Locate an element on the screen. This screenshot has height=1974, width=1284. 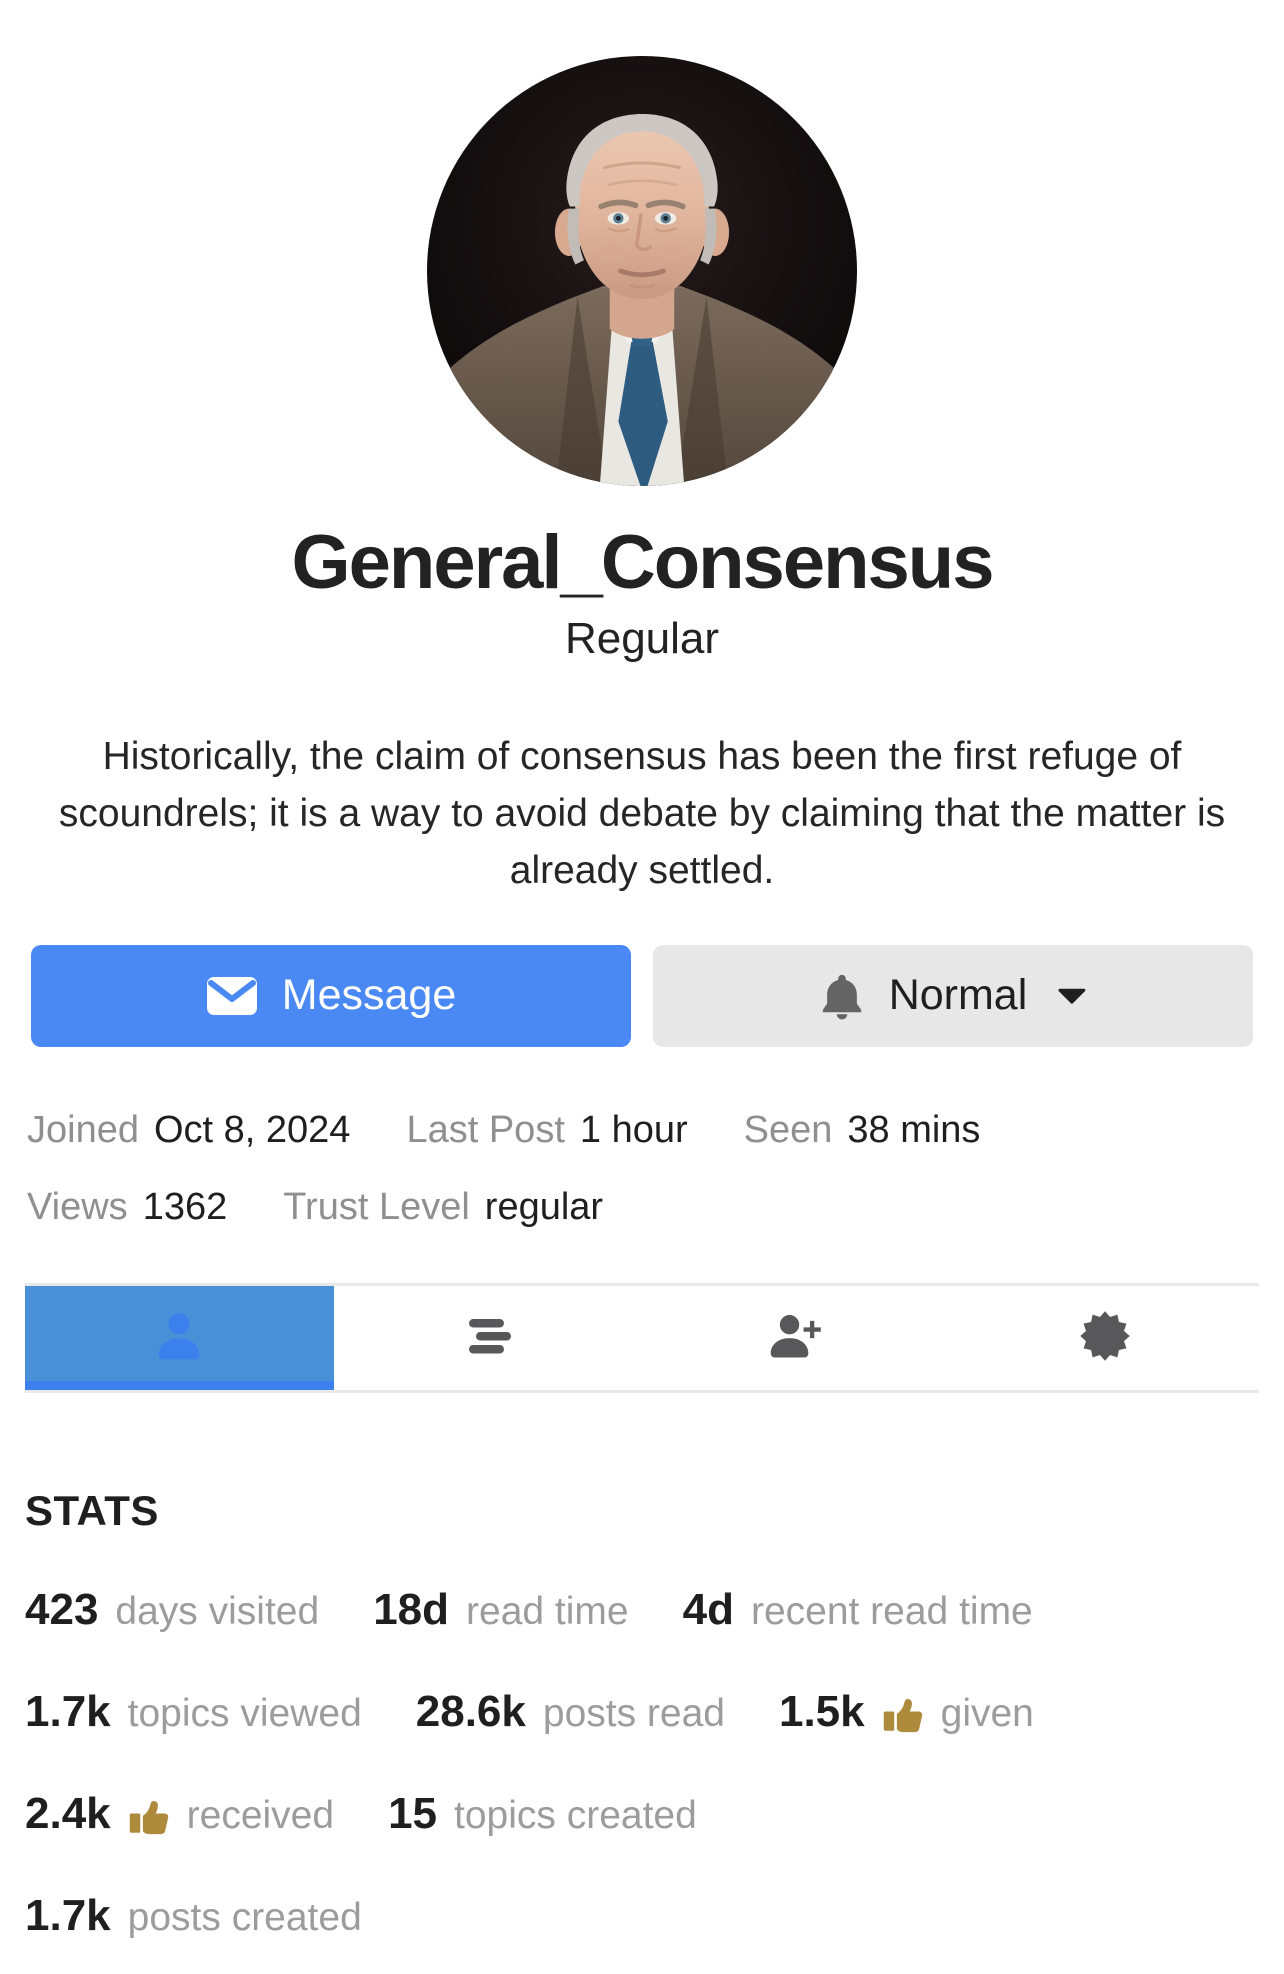
meta-joined-label: Joined is located at coordinates (83, 1129).